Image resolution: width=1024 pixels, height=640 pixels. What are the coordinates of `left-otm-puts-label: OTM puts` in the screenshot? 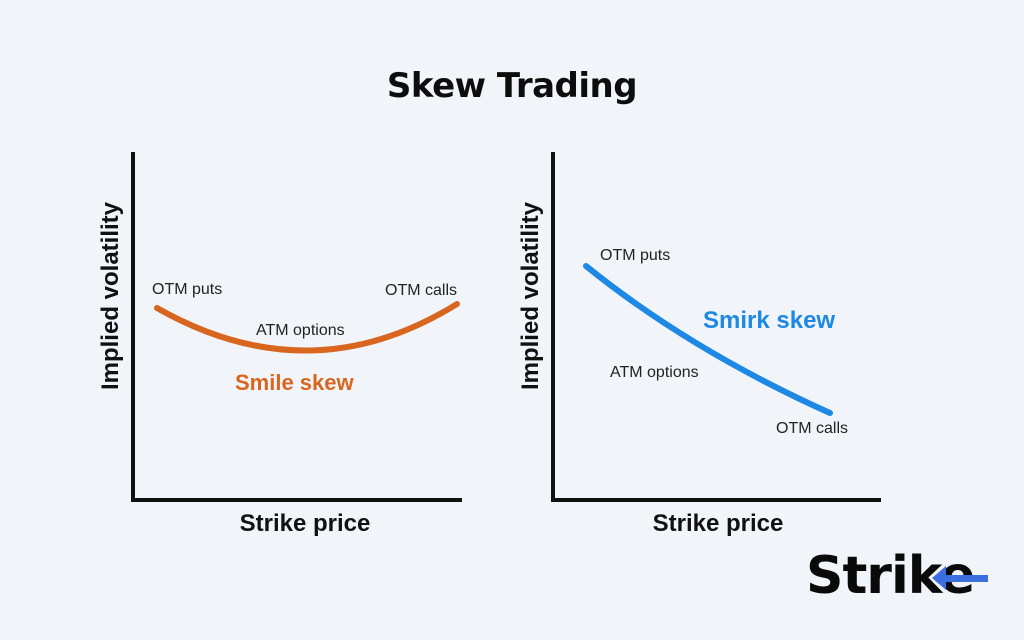 It's located at (187, 289).